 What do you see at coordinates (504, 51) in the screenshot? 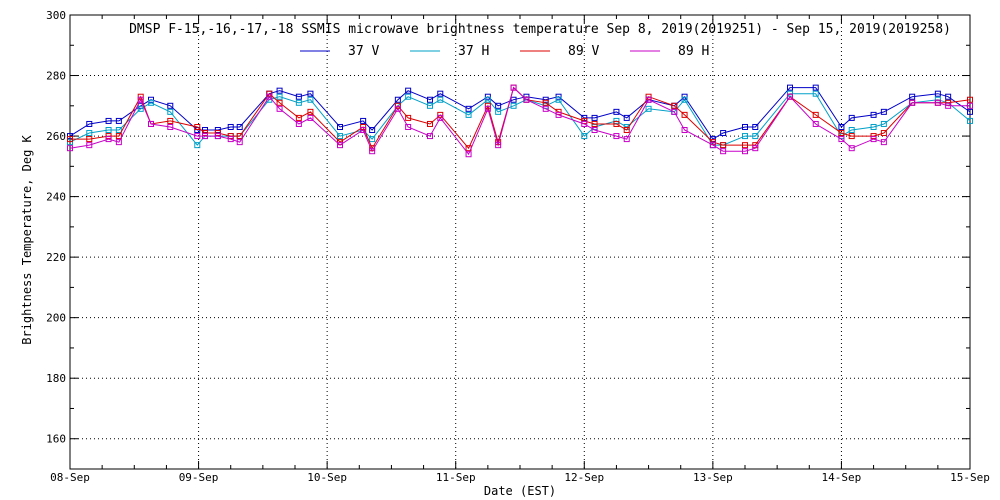
I see `legend: 37 V 37 H 89 V 89 H` at bounding box center [504, 51].